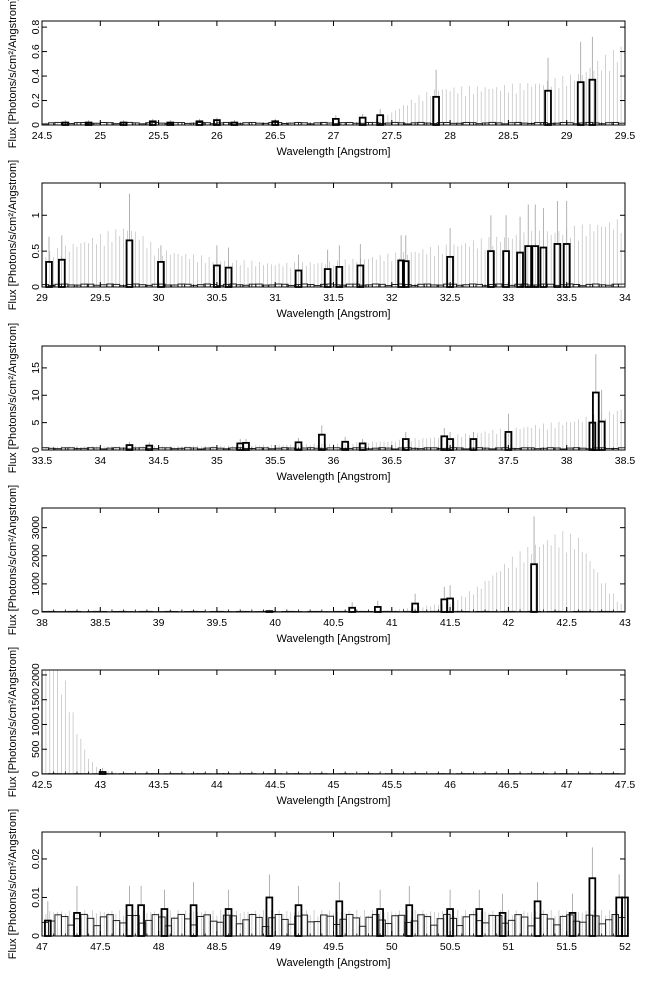  What do you see at coordinates (275, 623) in the screenshot?
I see `x-tick-label: 40` at bounding box center [275, 623].